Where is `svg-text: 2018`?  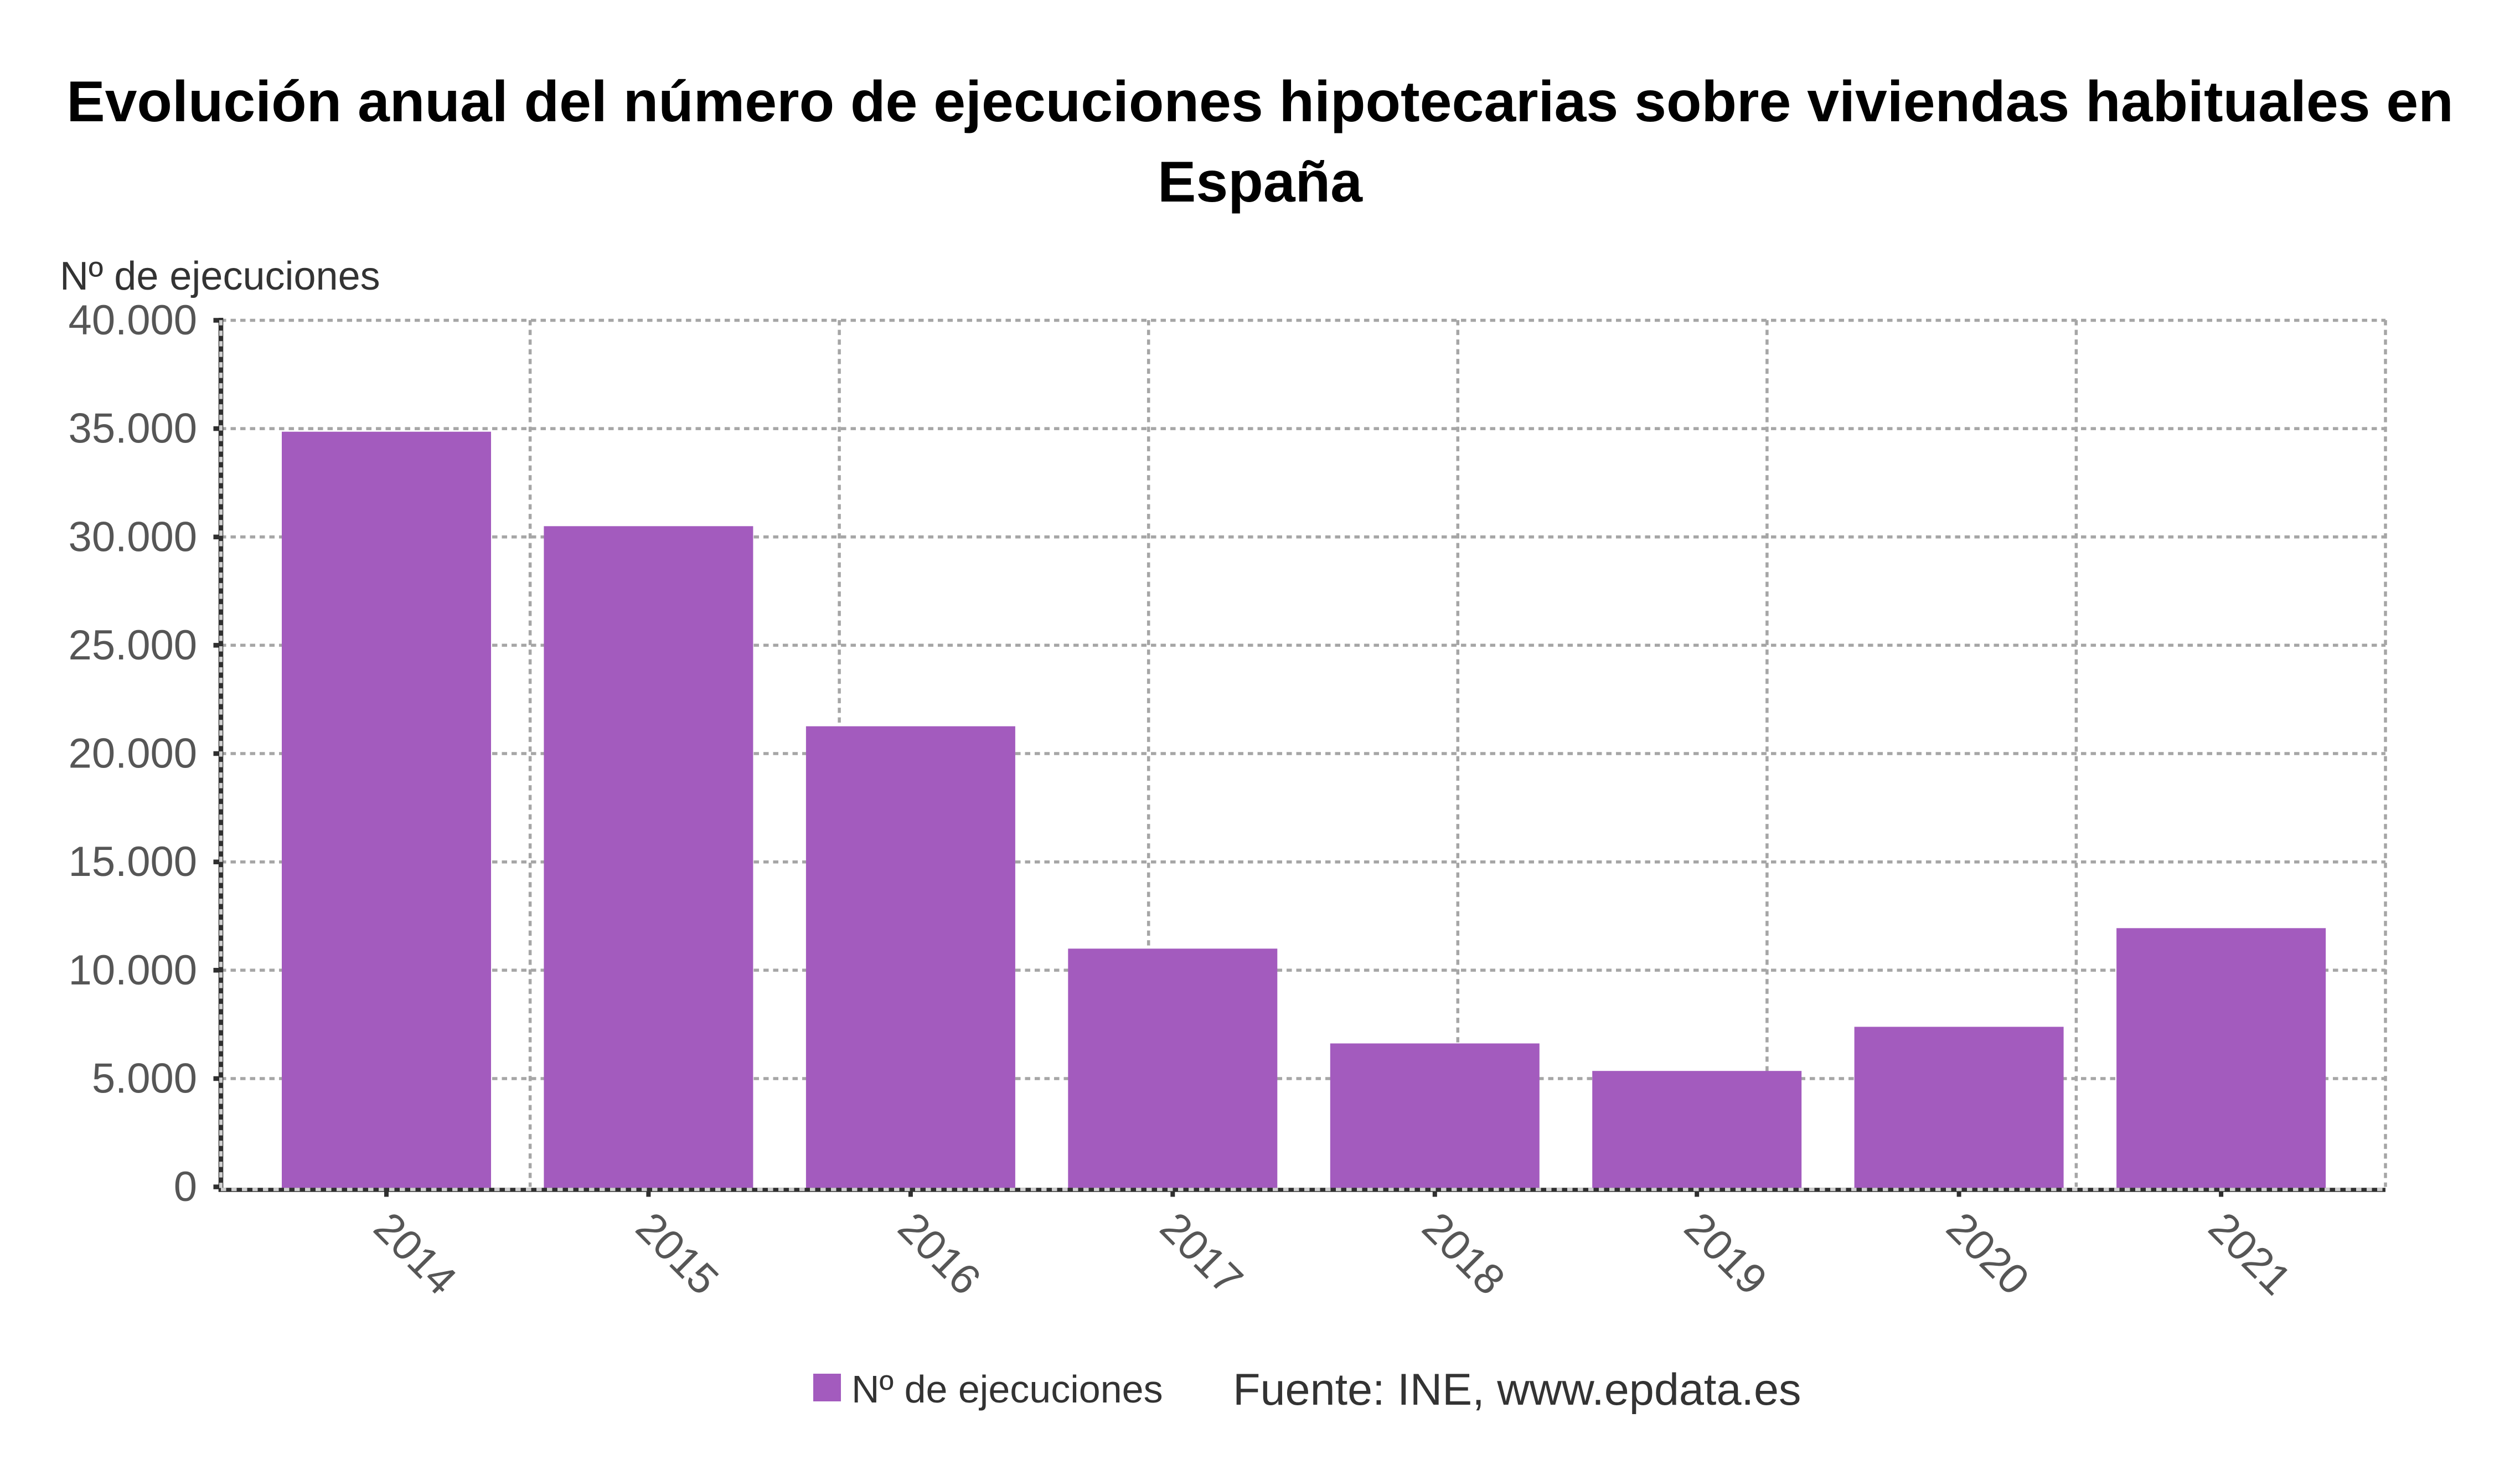
svg-text: 2018 is located at coordinates (1463, 1253).